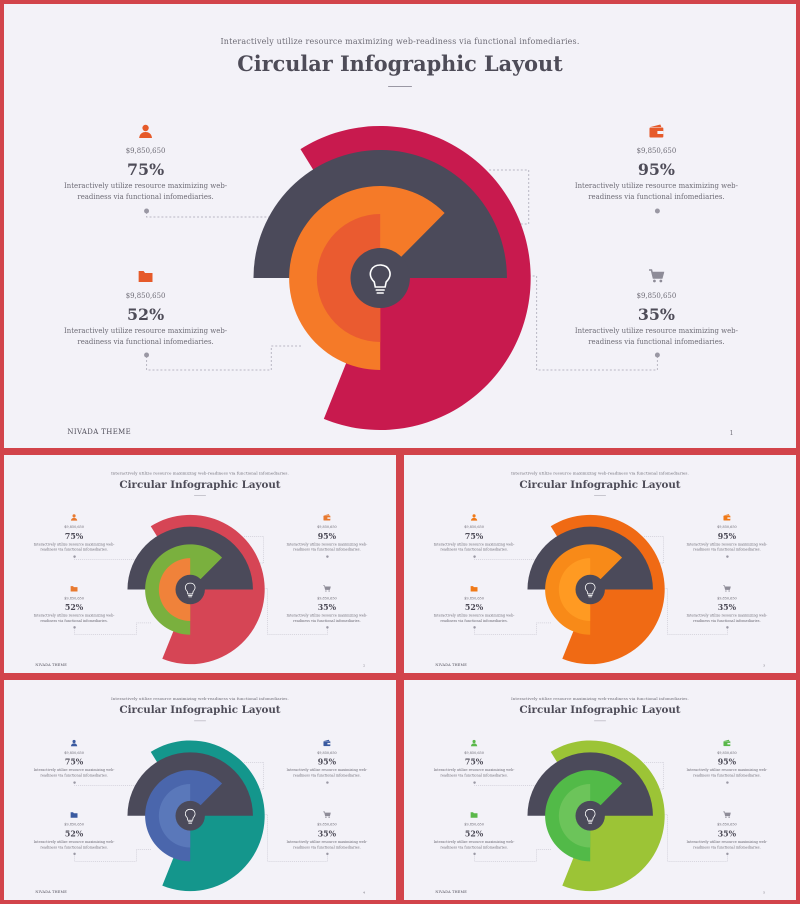 The height and width of the screenshot is (904, 800). I want to click on page-number: 4, so click(364, 893).